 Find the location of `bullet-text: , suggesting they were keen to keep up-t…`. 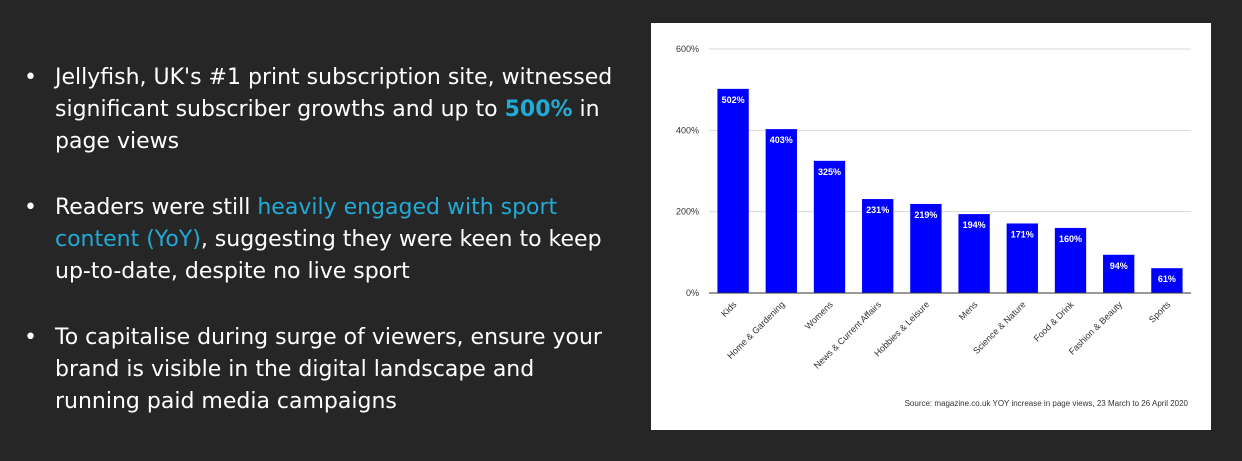

bullet-text: , suggesting they were keen to keep up-t… is located at coordinates (328, 255).